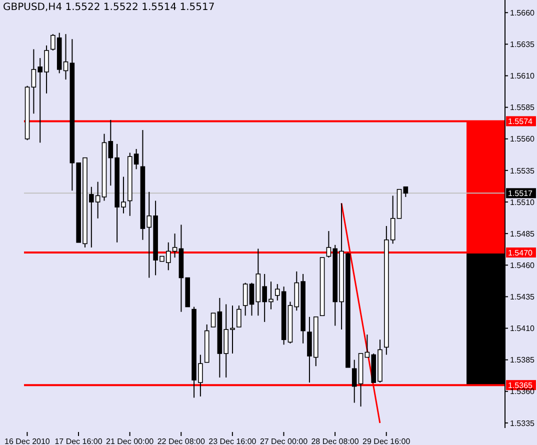 The height and width of the screenshot is (445, 537). I want to click on y-tick-label: 1.5660, so click(523, 13).